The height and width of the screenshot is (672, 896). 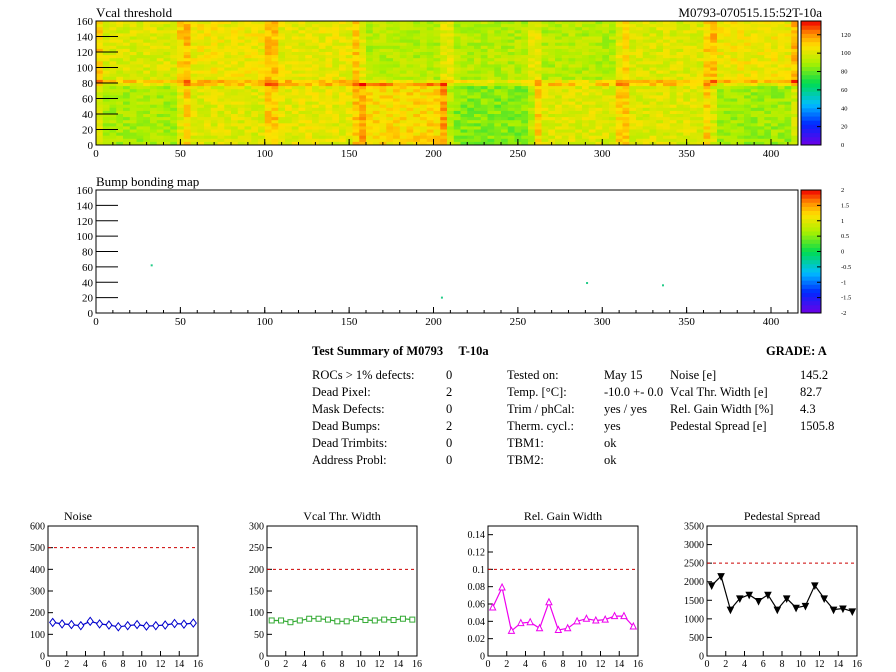 What do you see at coordinates (844, 127) in the screenshot?
I see `palette-tick-label: 20` at bounding box center [844, 127].